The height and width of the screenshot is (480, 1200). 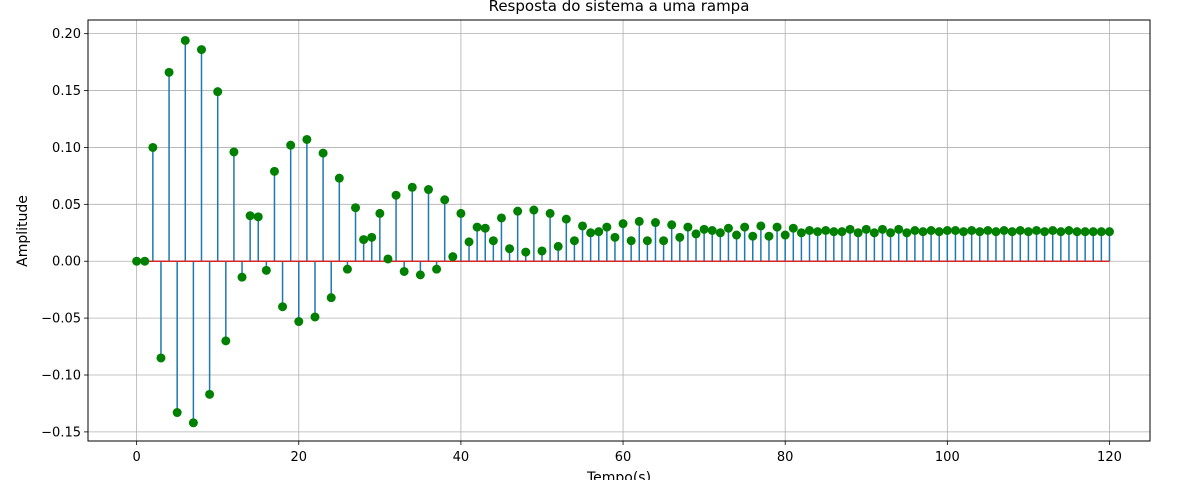 I want to click on y-tick-label: −0.15, so click(x=61, y=432).